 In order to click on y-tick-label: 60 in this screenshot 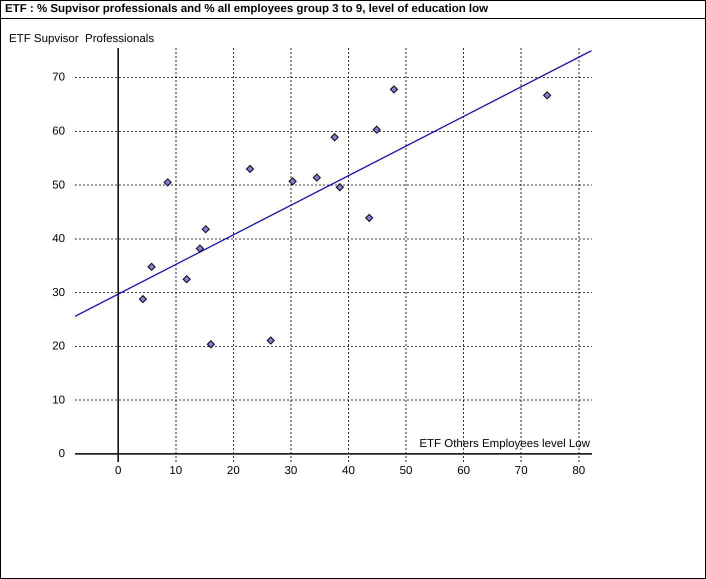, I will do `click(58, 132)`.